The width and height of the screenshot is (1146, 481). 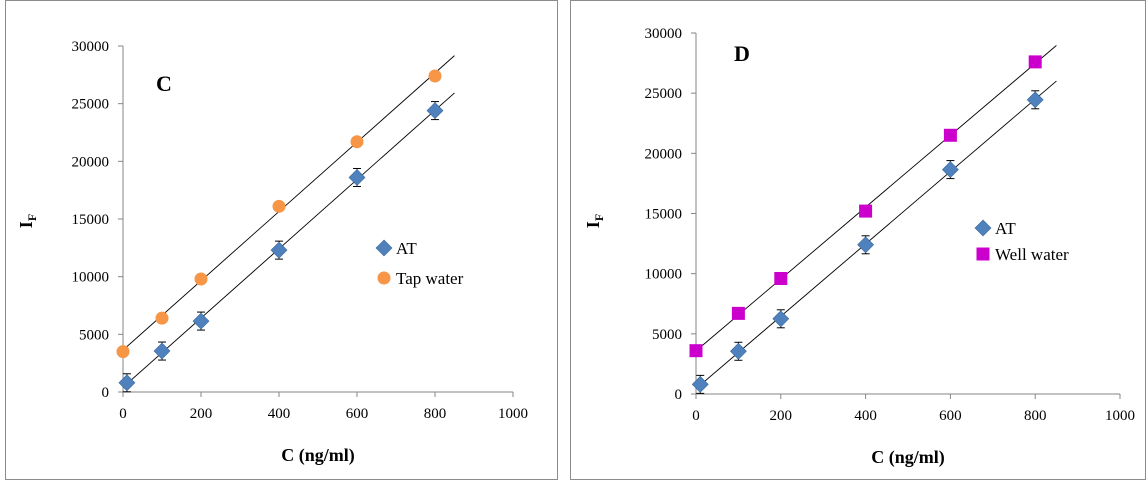 What do you see at coordinates (430, 278) in the screenshot?
I see `legend-label: Tap water` at bounding box center [430, 278].